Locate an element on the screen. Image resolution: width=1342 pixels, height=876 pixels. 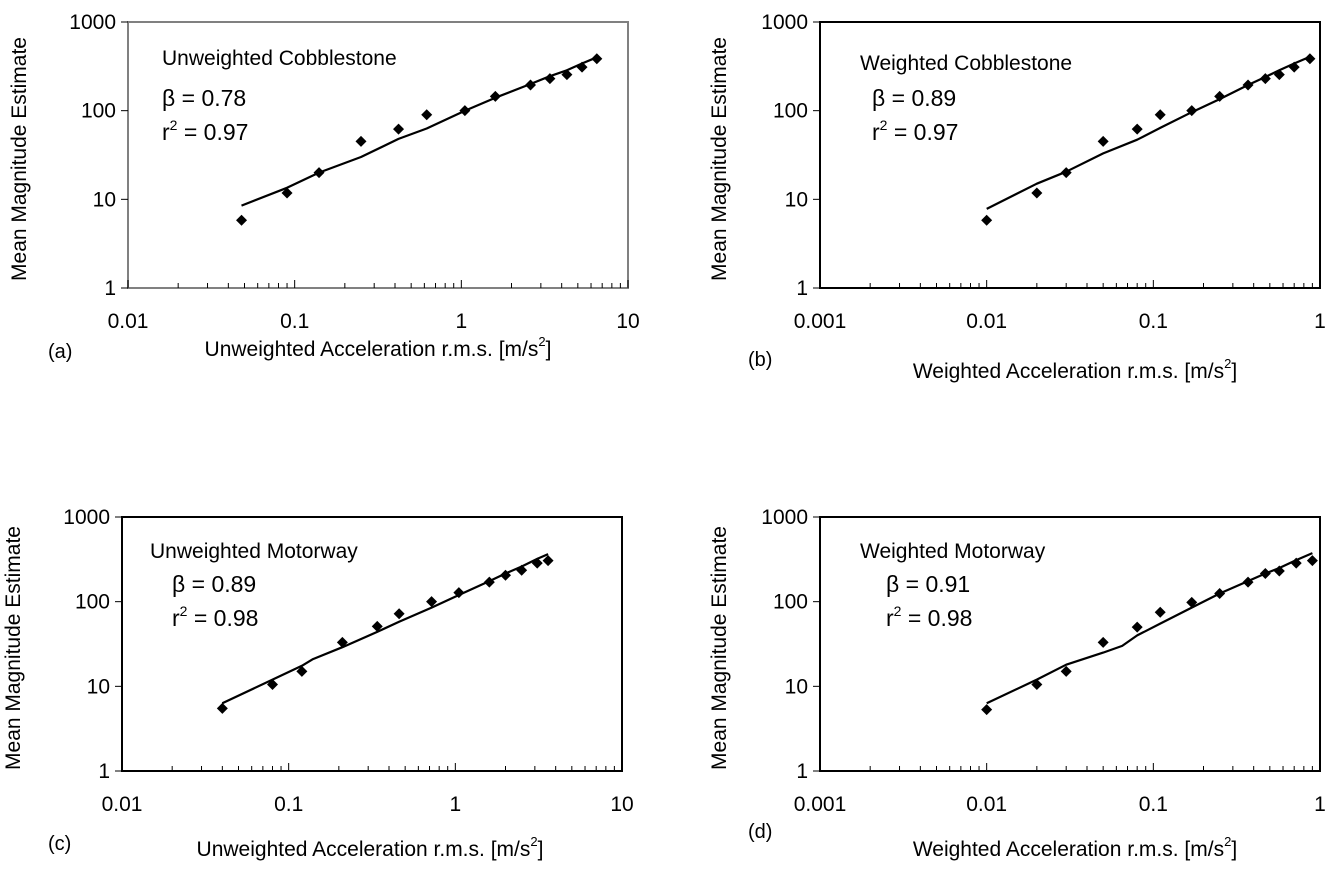
chart-title: Weighted Cobblestone is located at coordinates (966, 63).